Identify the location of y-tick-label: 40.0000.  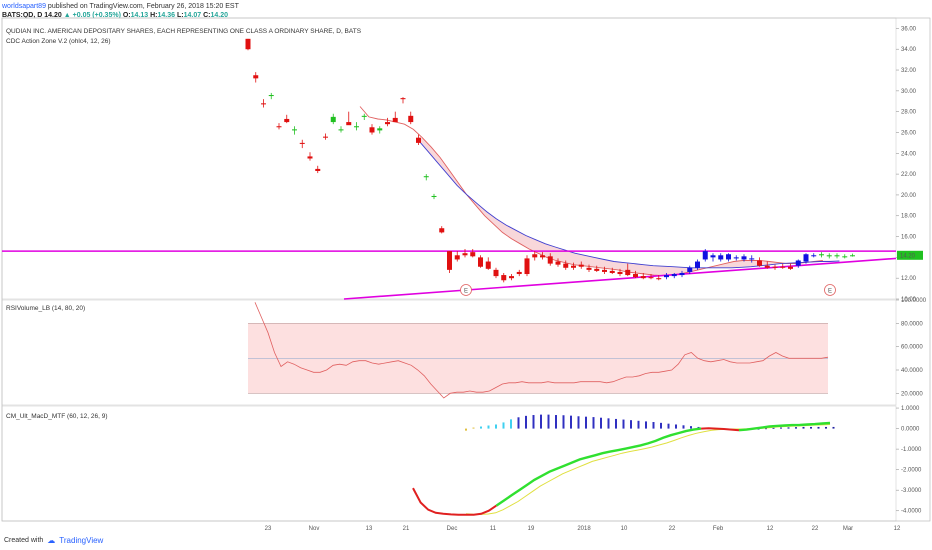
(912, 371).